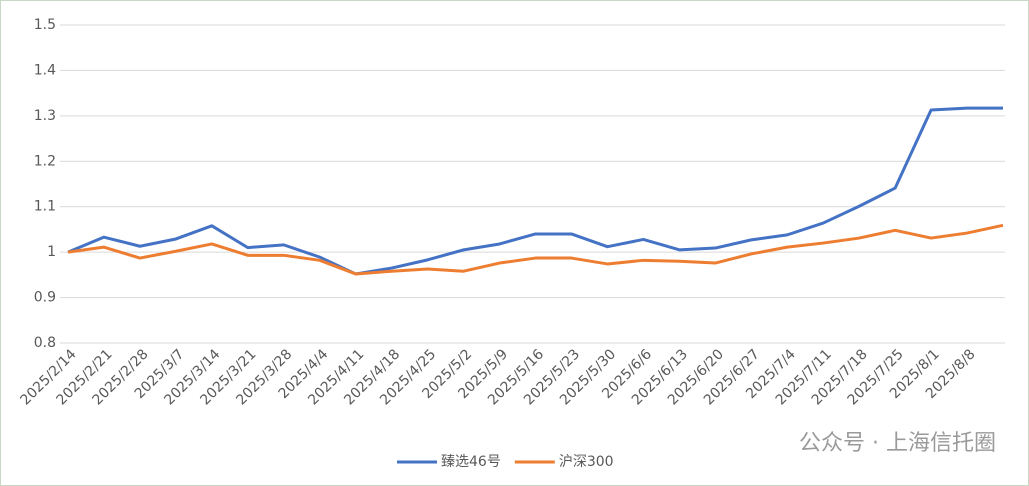  Describe the element at coordinates (586, 462) in the screenshot. I see `legend-label: 沪深300` at that location.